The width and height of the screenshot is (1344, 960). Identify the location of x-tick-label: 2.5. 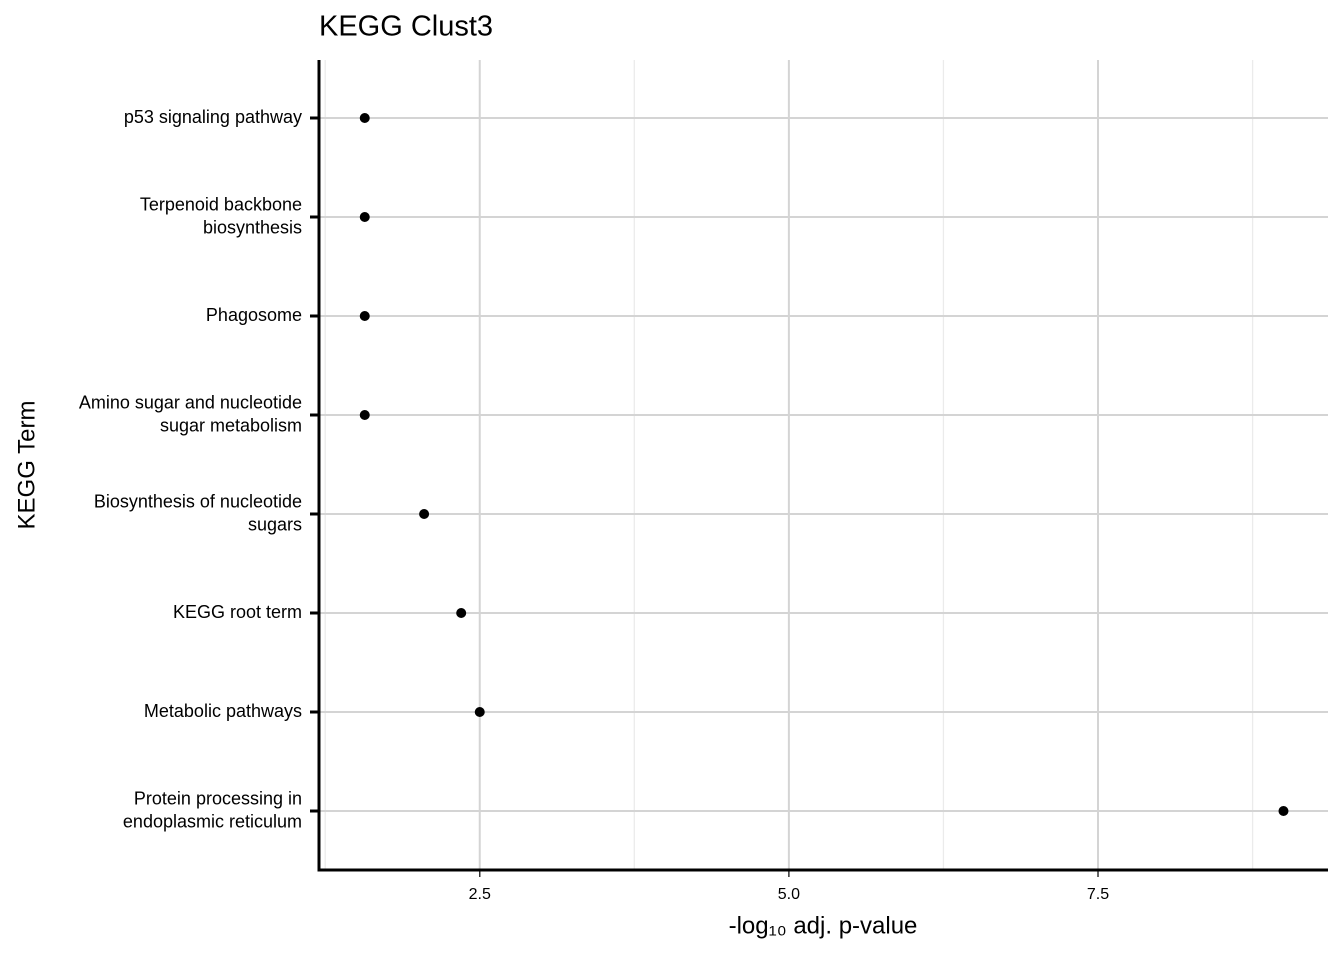
(480, 894).